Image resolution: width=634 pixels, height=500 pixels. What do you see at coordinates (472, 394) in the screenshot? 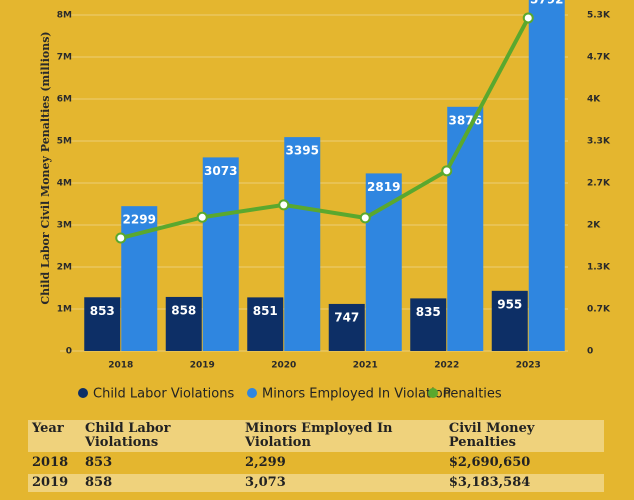
I see `legend-label: Penalties` at bounding box center [472, 394].